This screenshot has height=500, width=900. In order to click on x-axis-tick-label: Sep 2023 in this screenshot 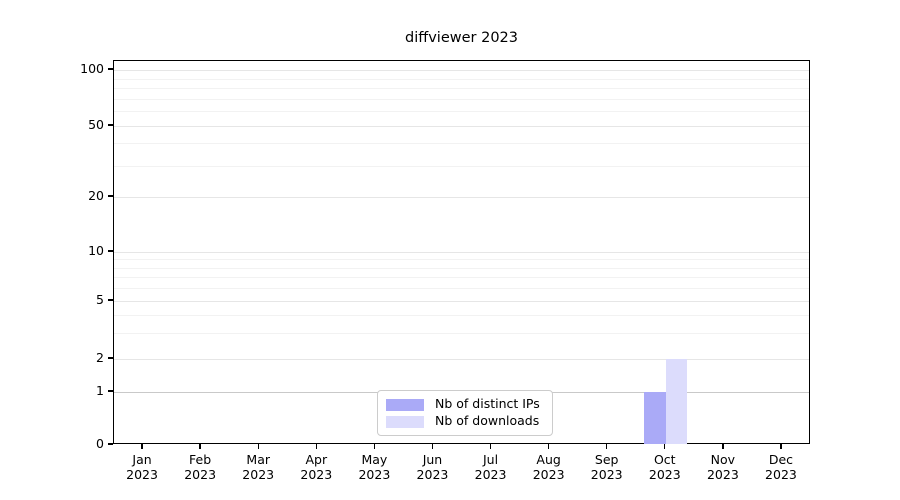, I will do `click(607, 467)`.